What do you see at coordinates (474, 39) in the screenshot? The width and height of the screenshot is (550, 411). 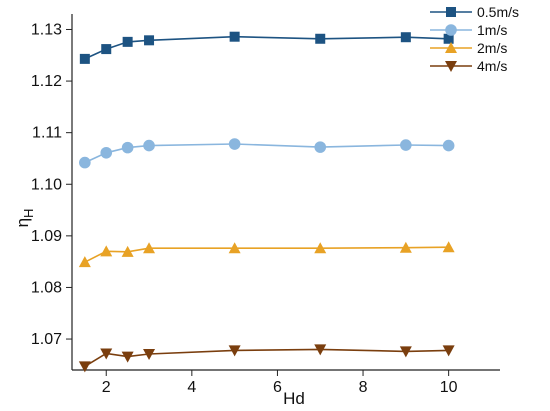 I see `legend: 0.5m/s 1m/s 2m/s 4m/s` at bounding box center [474, 39].